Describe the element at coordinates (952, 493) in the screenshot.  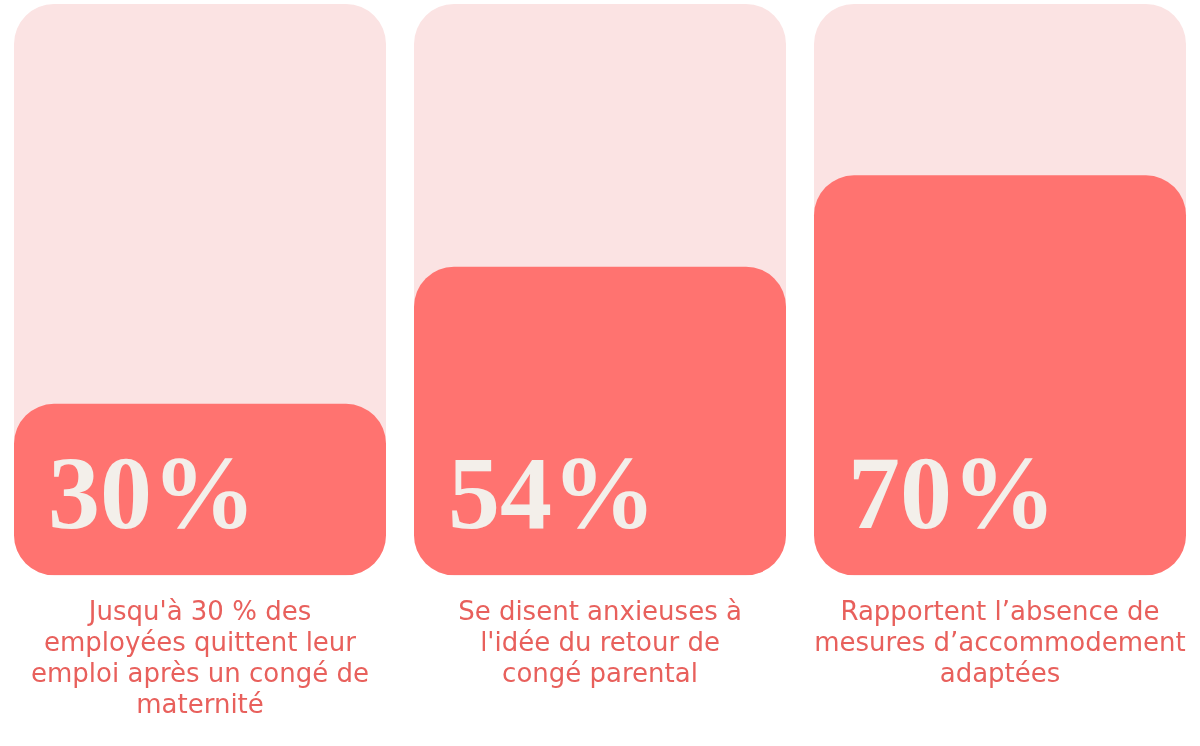
I see `data-label: 70%` at that location.